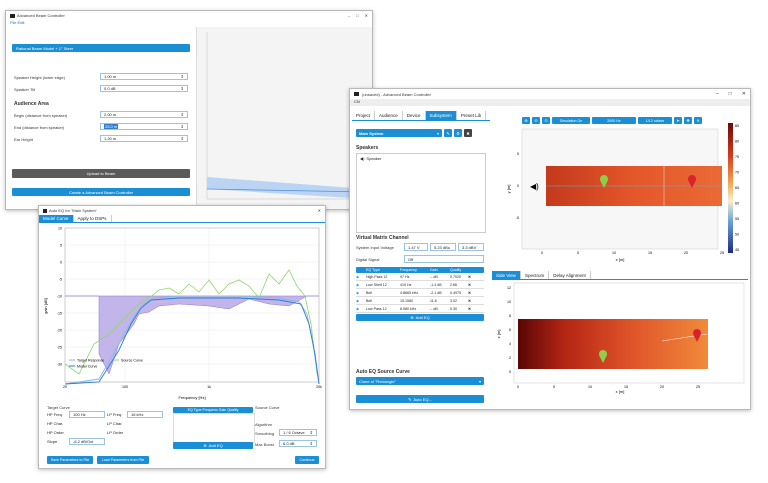 The height and width of the screenshot is (483, 768). Describe the element at coordinates (420, 277) in the screenshot. I see `eq-table-row: ◉ High Pass 12 97 Hz -- dB 0.7020 ✖` at that location.